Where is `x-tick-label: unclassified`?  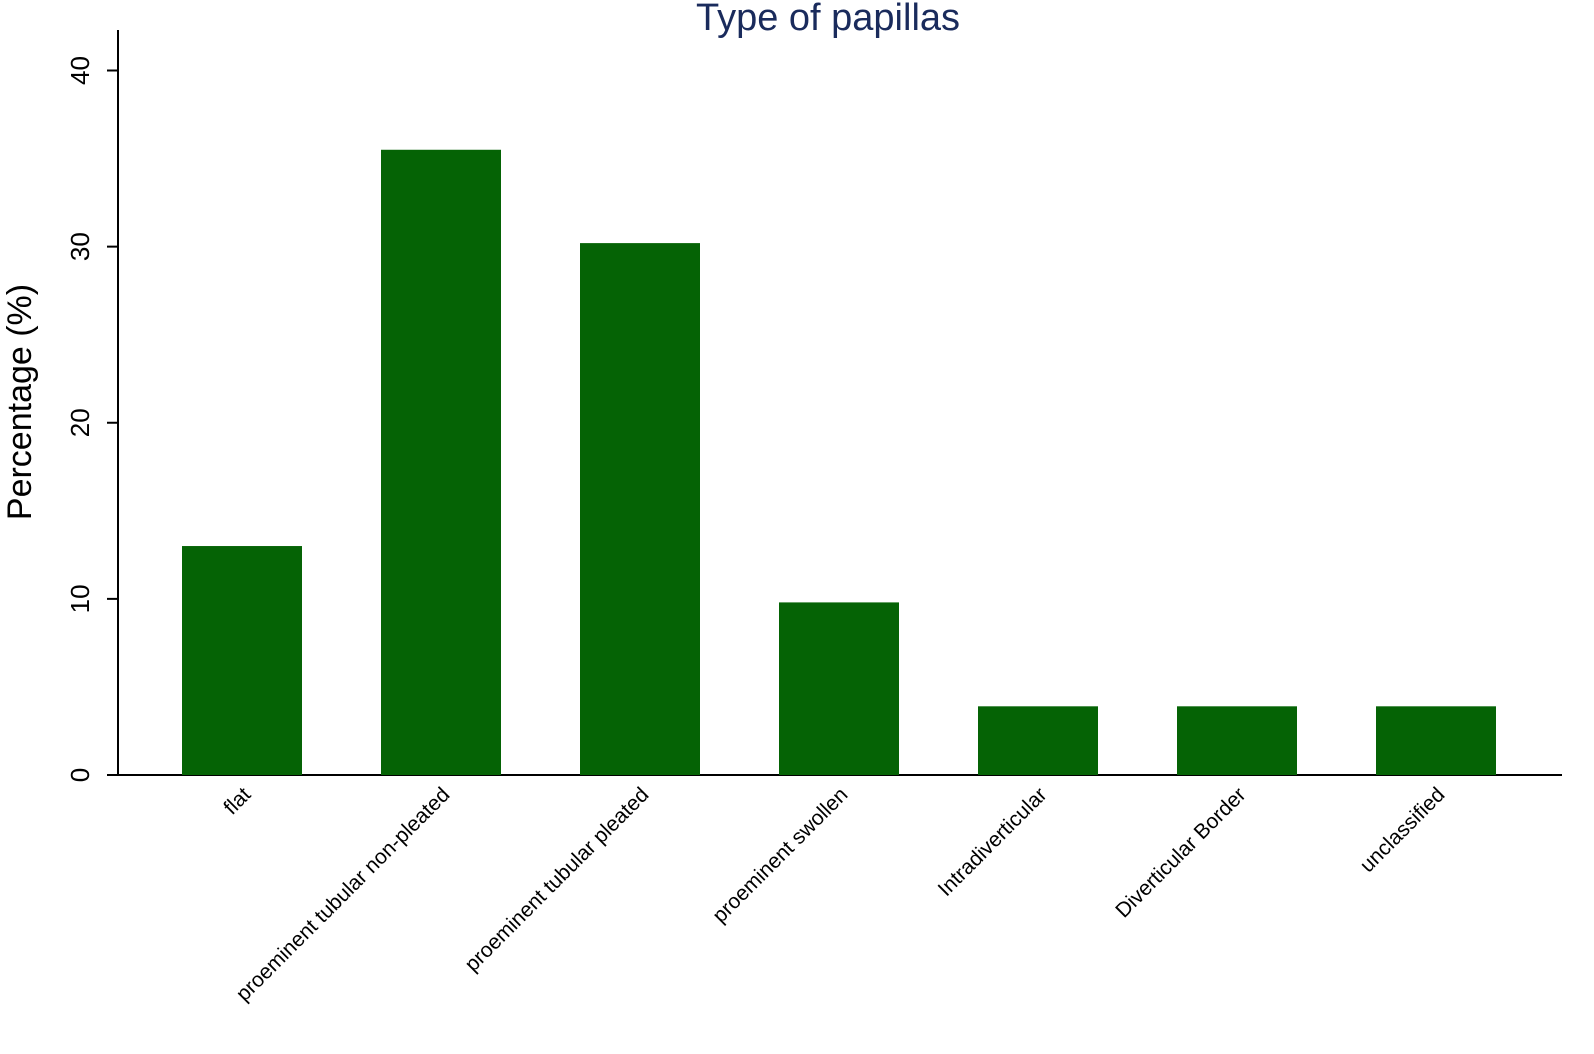 x-tick-label: unclassified is located at coordinates (1403, 830).